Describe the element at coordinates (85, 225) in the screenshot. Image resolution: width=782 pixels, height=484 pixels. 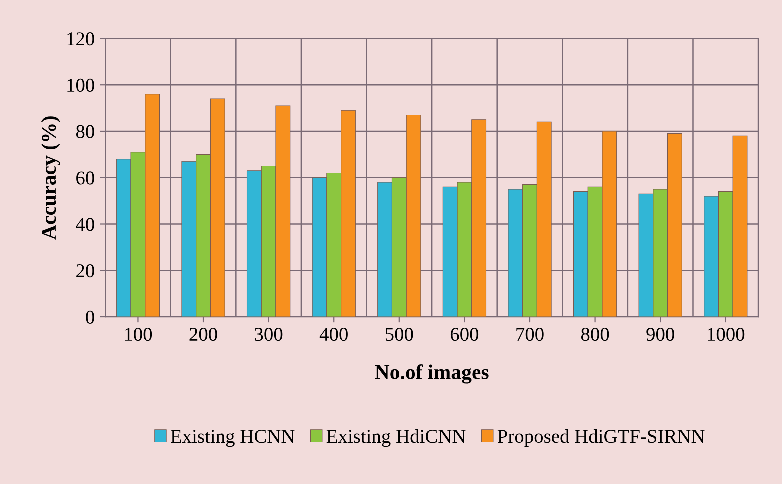
I see `y-tick-label: 40` at that location.